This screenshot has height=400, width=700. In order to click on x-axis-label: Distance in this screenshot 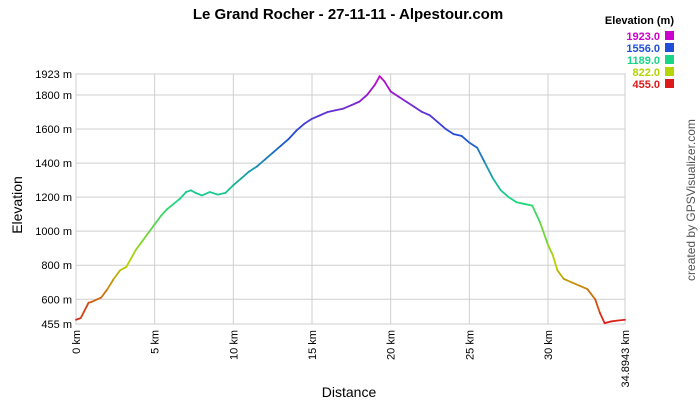, I will do `click(349, 392)`.